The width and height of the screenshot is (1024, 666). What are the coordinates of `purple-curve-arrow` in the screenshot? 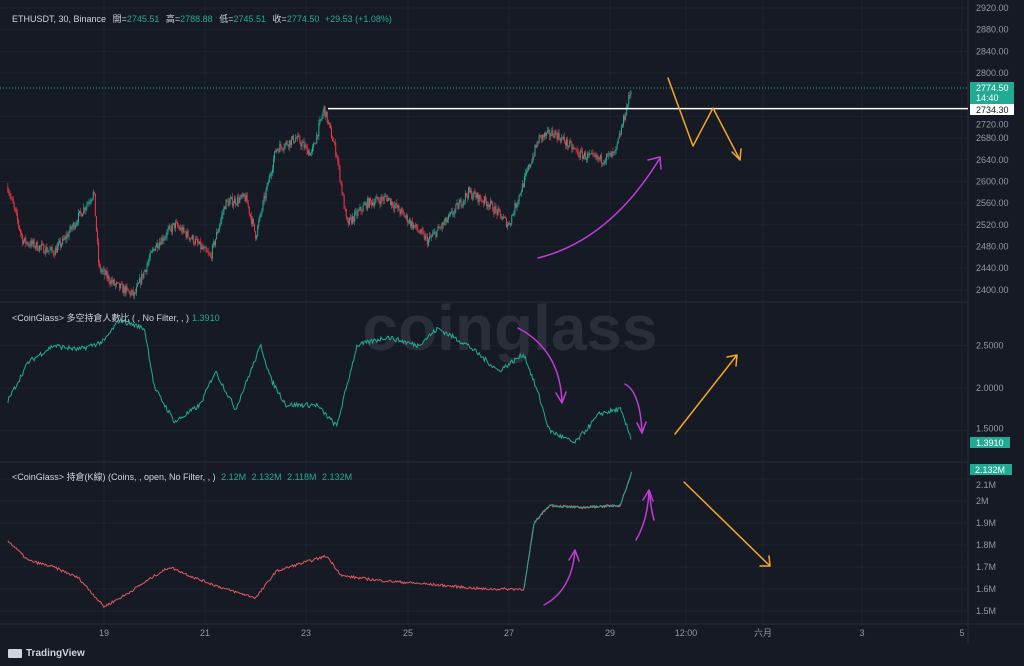 It's located at (599, 207).